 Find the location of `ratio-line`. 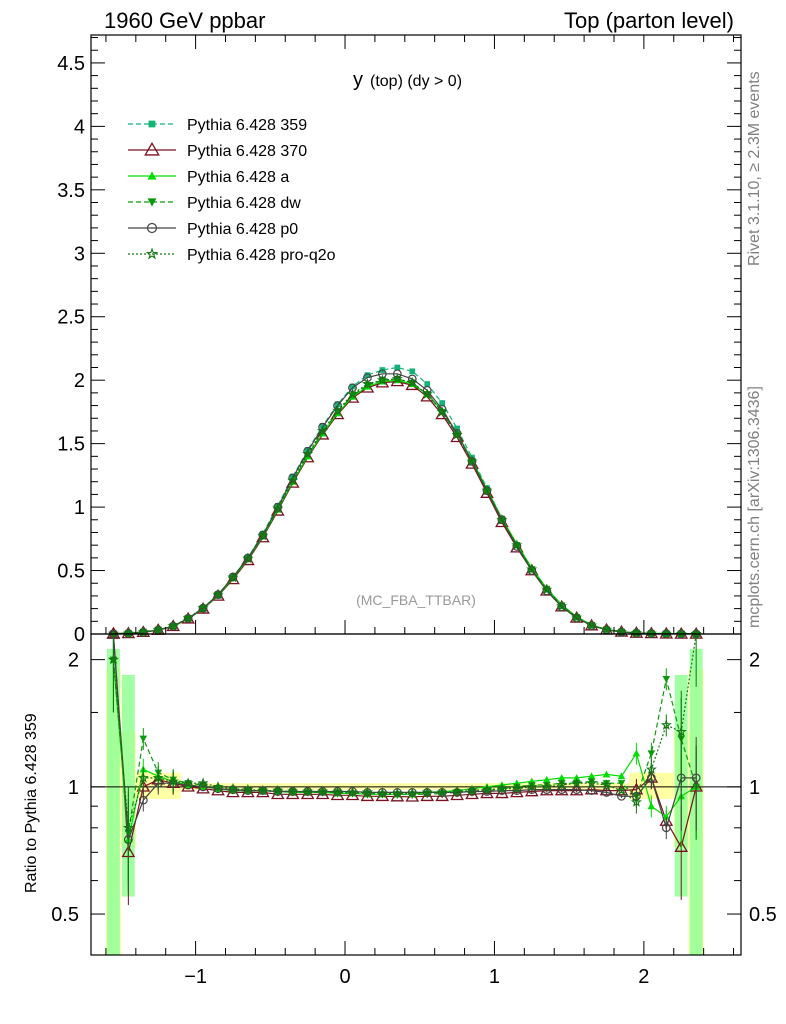

ratio-line is located at coordinates (404, 730).